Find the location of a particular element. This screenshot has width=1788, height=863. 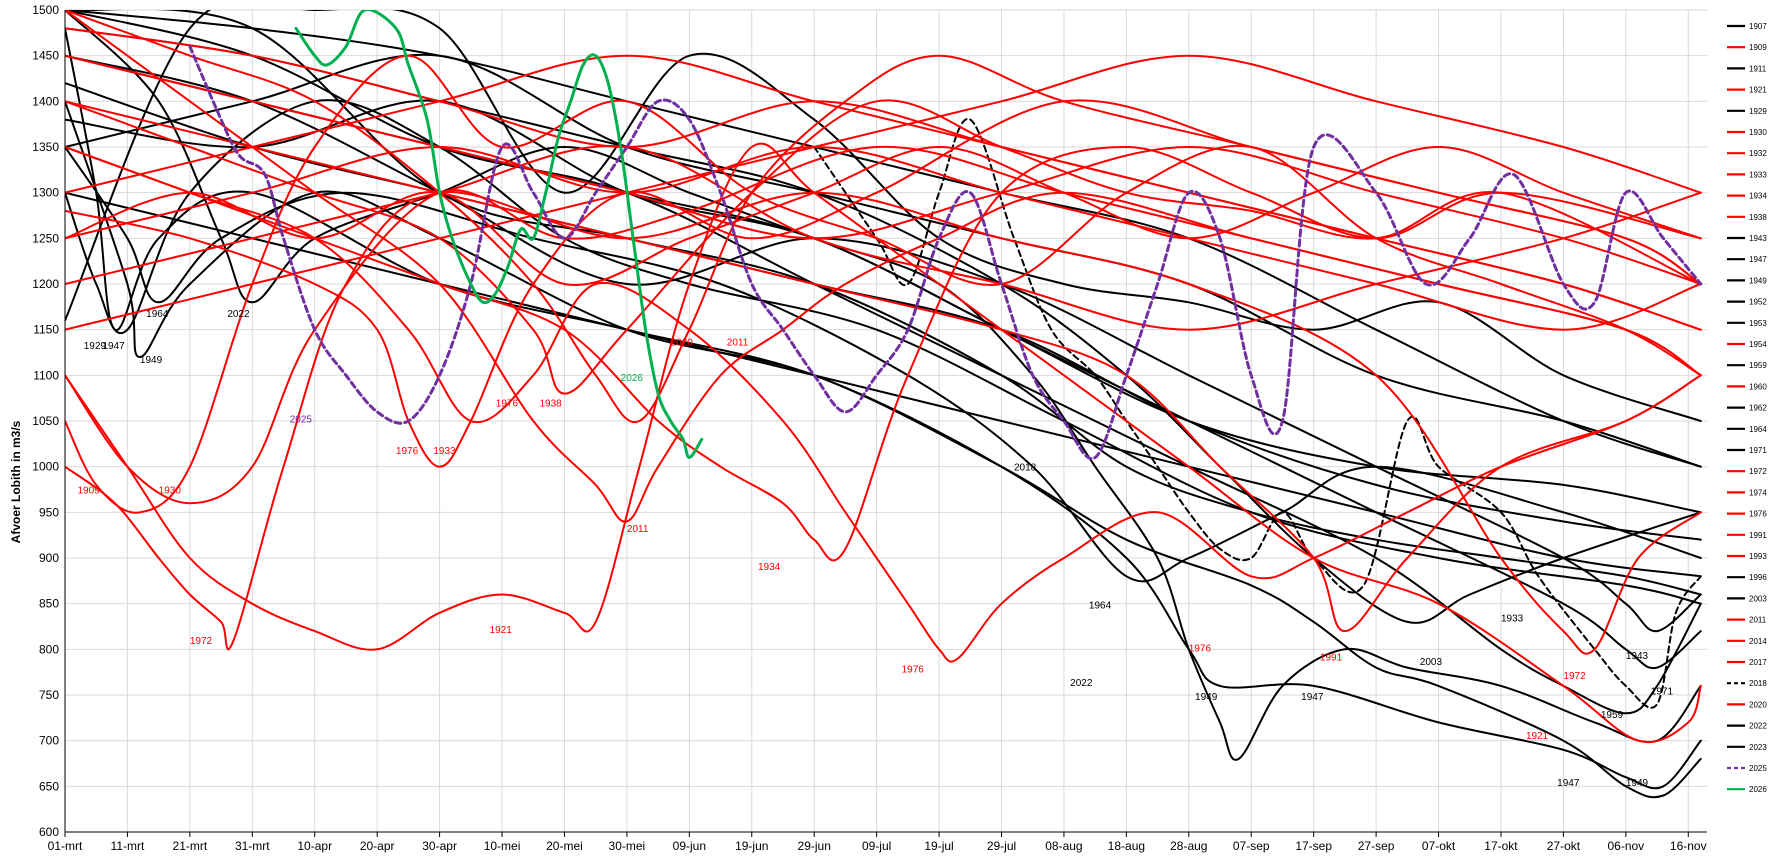

y-tick-label: 900 is located at coordinates (49, 558).